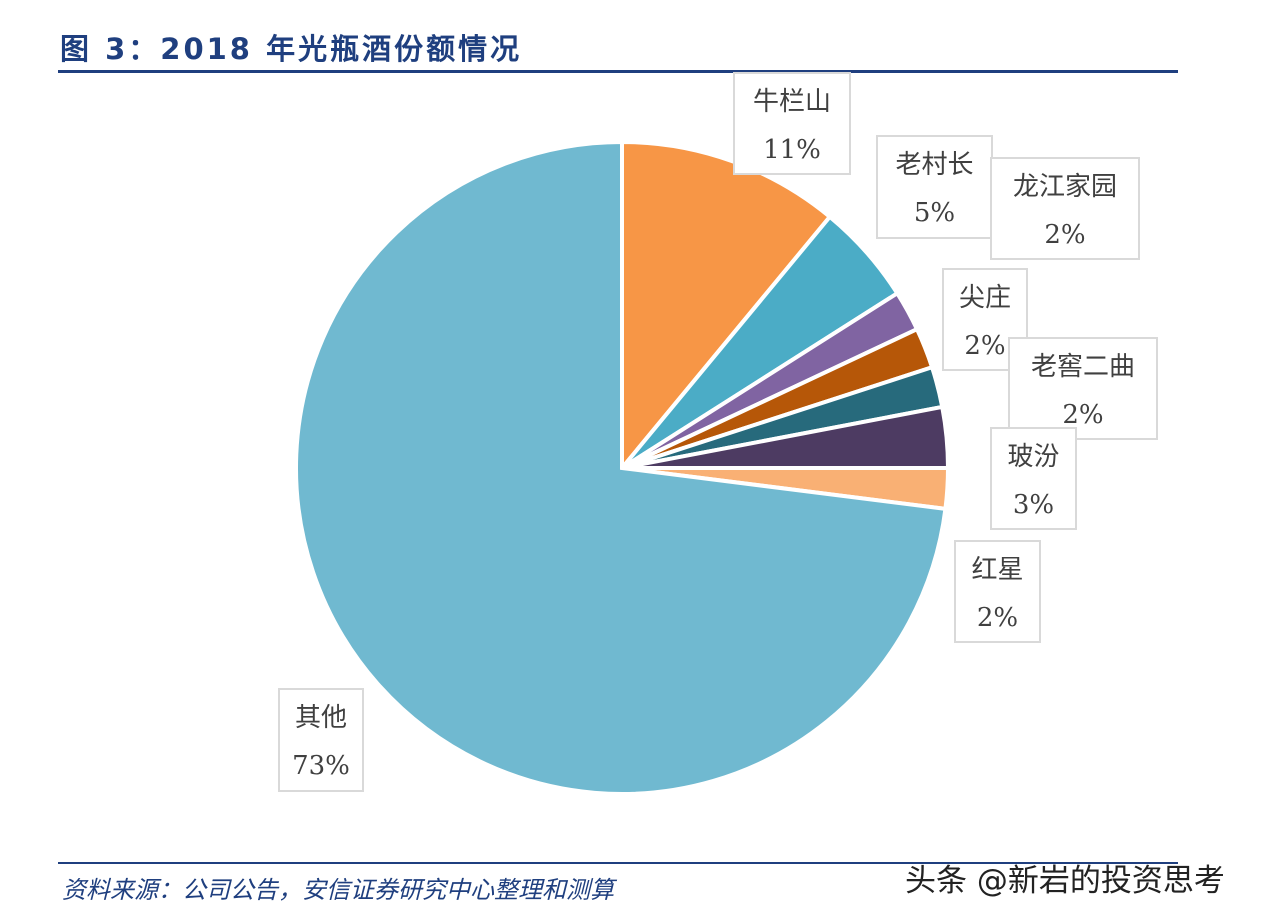 The image size is (1268, 918). I want to click on watermark: 头条 @新岩的投资思考, so click(1065, 881).